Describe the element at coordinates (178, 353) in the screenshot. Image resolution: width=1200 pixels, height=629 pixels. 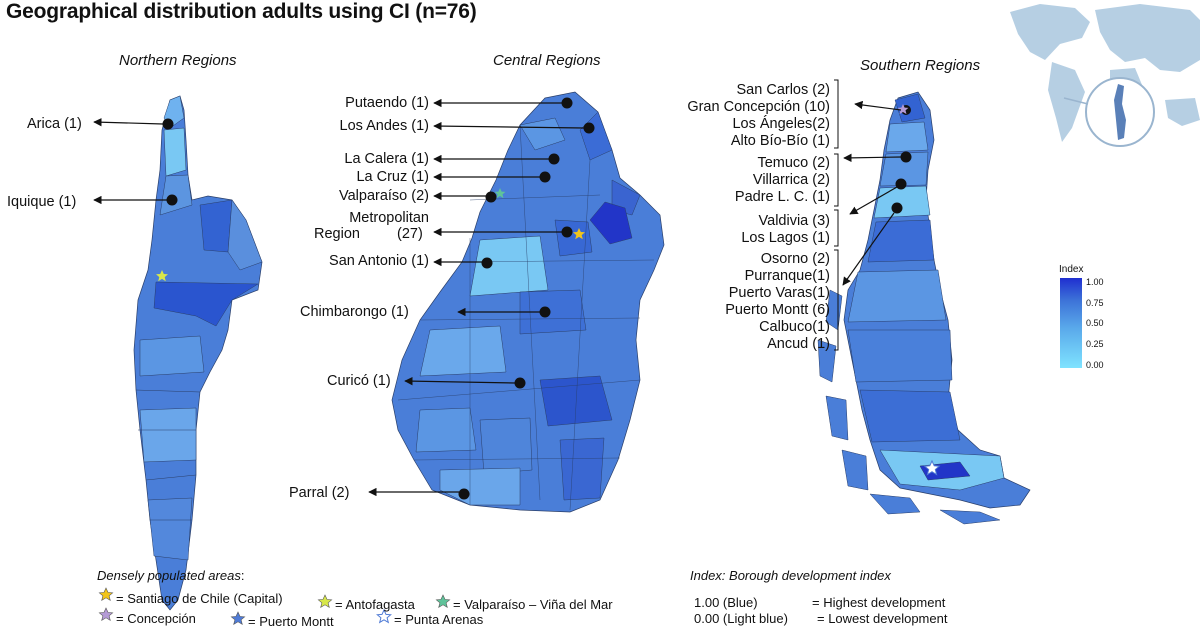
I see `northern-regions-map` at that location.